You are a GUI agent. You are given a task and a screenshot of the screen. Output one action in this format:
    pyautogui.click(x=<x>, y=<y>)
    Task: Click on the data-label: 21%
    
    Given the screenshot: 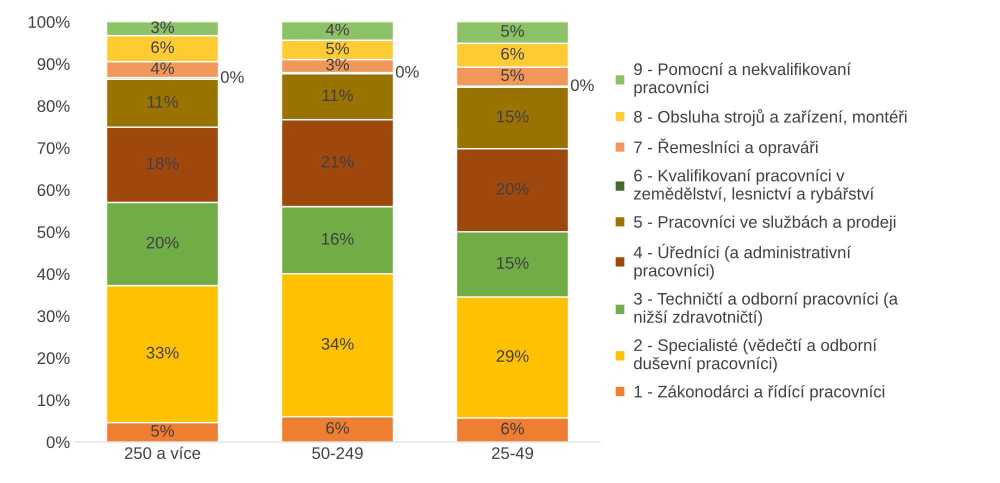 What is the action you would take?
    pyautogui.click(x=338, y=162)
    